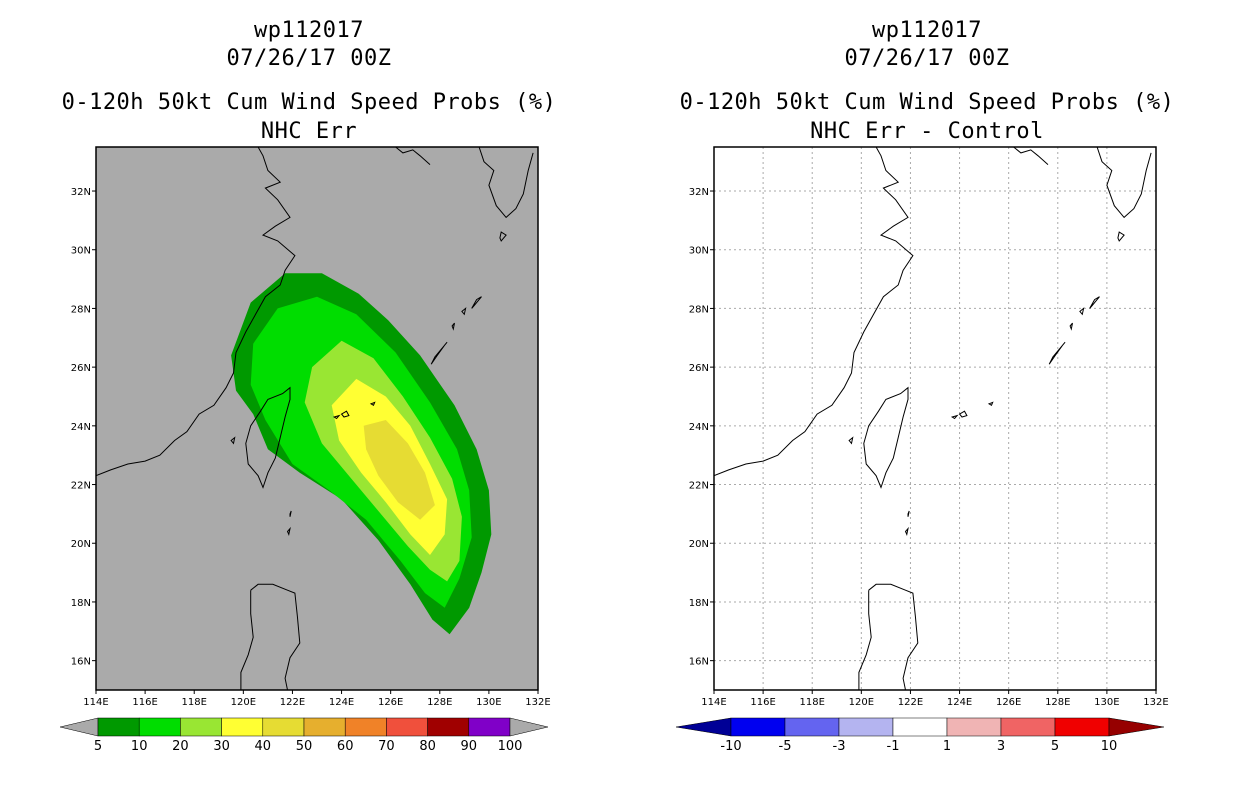 Image resolution: width=1236 pixels, height=800 pixels. I want to click on left-storm-id: wp112017, so click(309, 30).